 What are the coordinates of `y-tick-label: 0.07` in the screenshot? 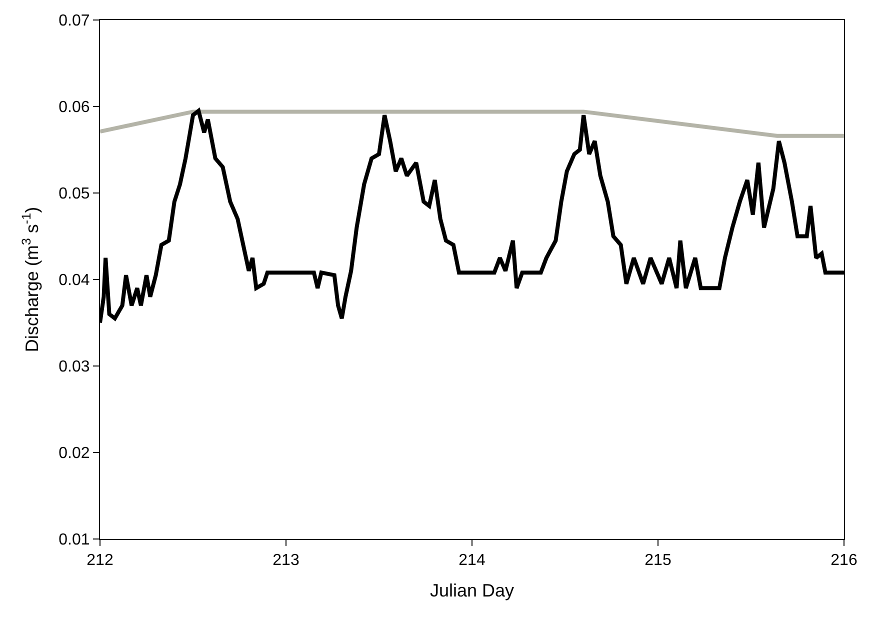 It's located at (74, 21).